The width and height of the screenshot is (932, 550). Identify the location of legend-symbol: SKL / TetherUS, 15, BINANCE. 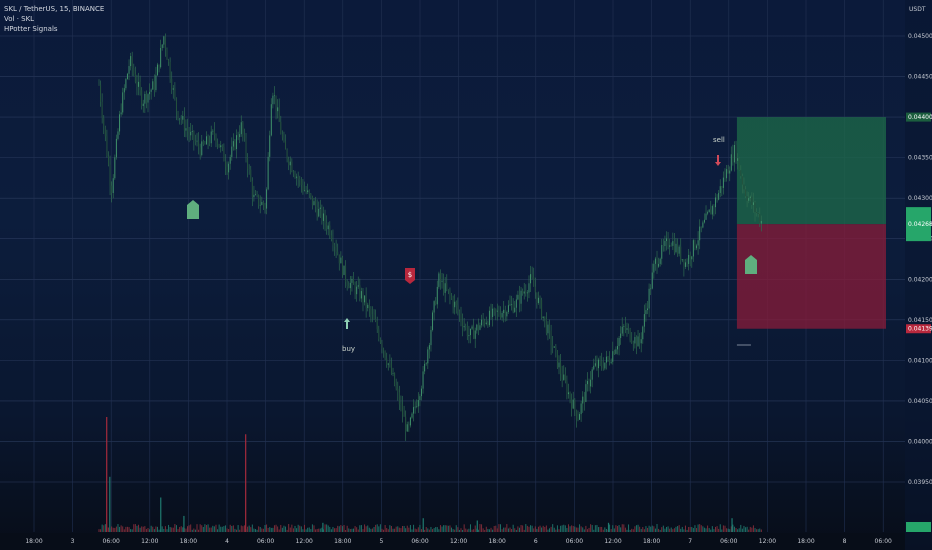
(54, 9).